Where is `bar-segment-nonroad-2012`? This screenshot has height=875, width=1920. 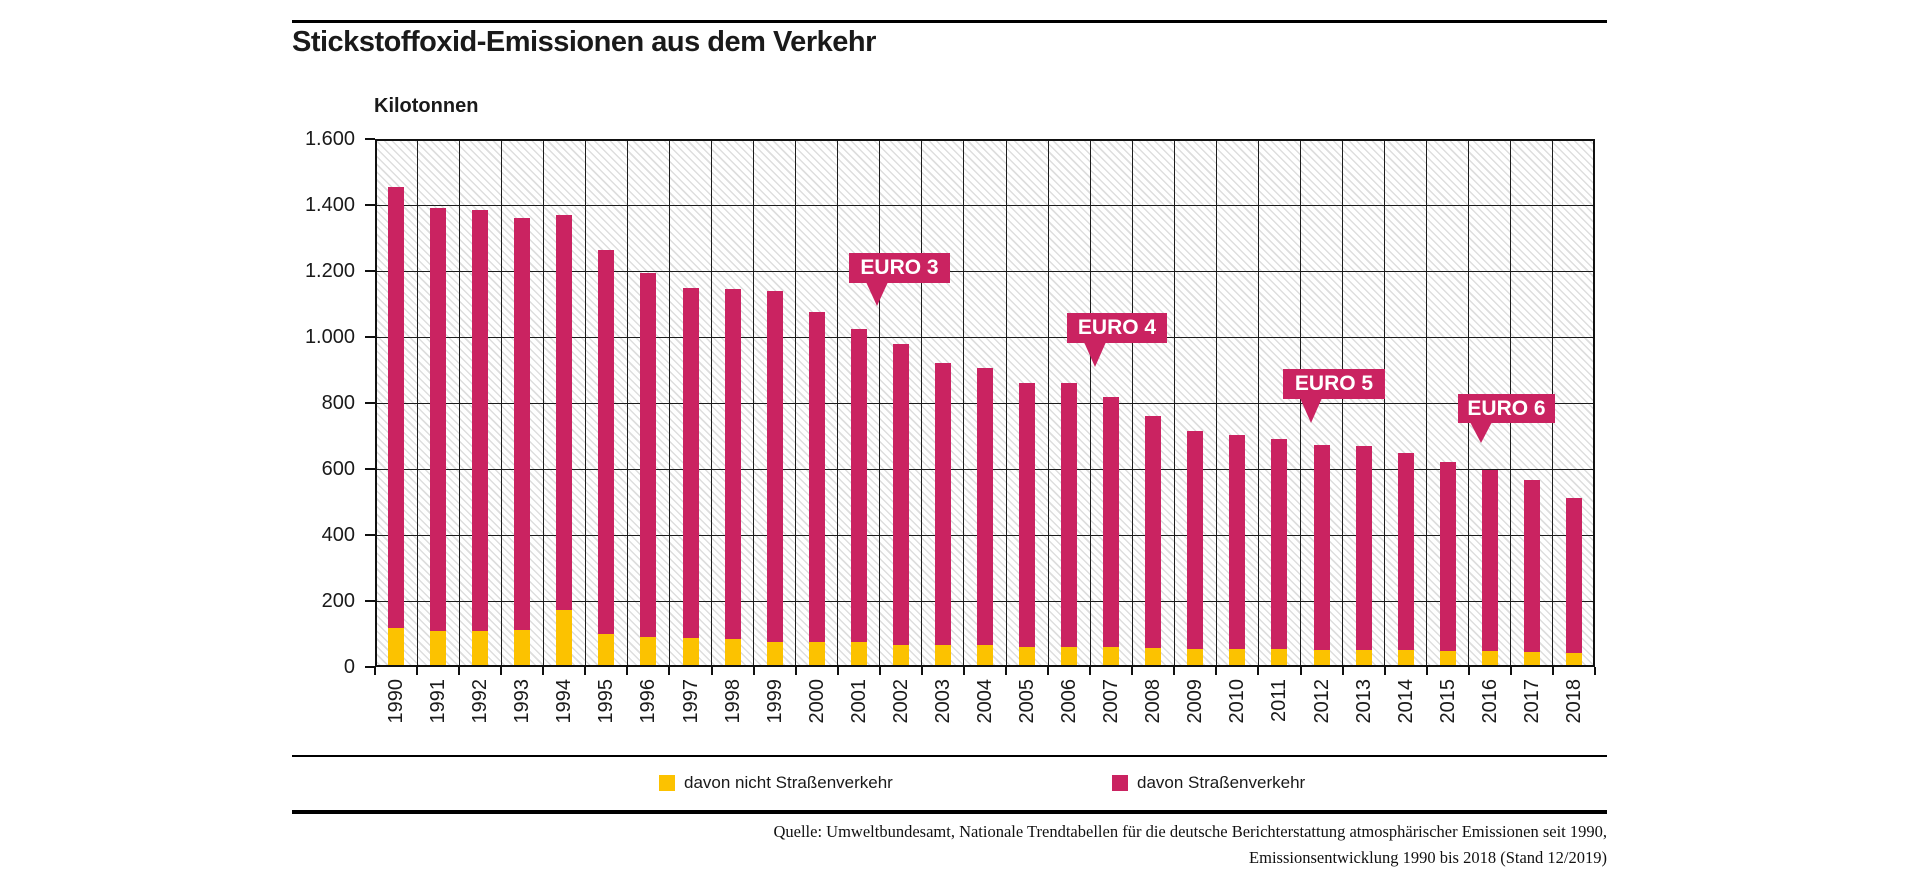
bar-segment-nonroad-2012 is located at coordinates (1321, 658).